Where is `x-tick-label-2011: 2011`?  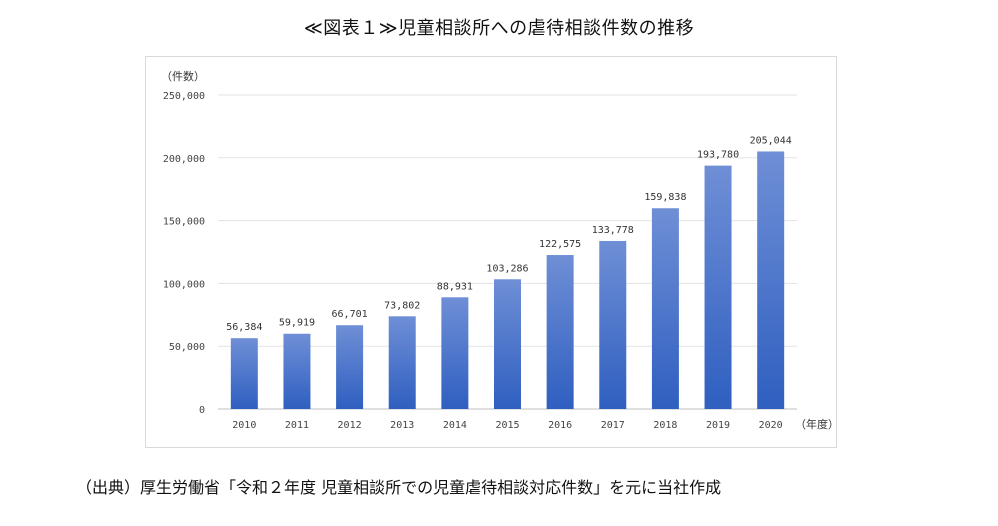
x-tick-label-2011: 2011 is located at coordinates (297, 425).